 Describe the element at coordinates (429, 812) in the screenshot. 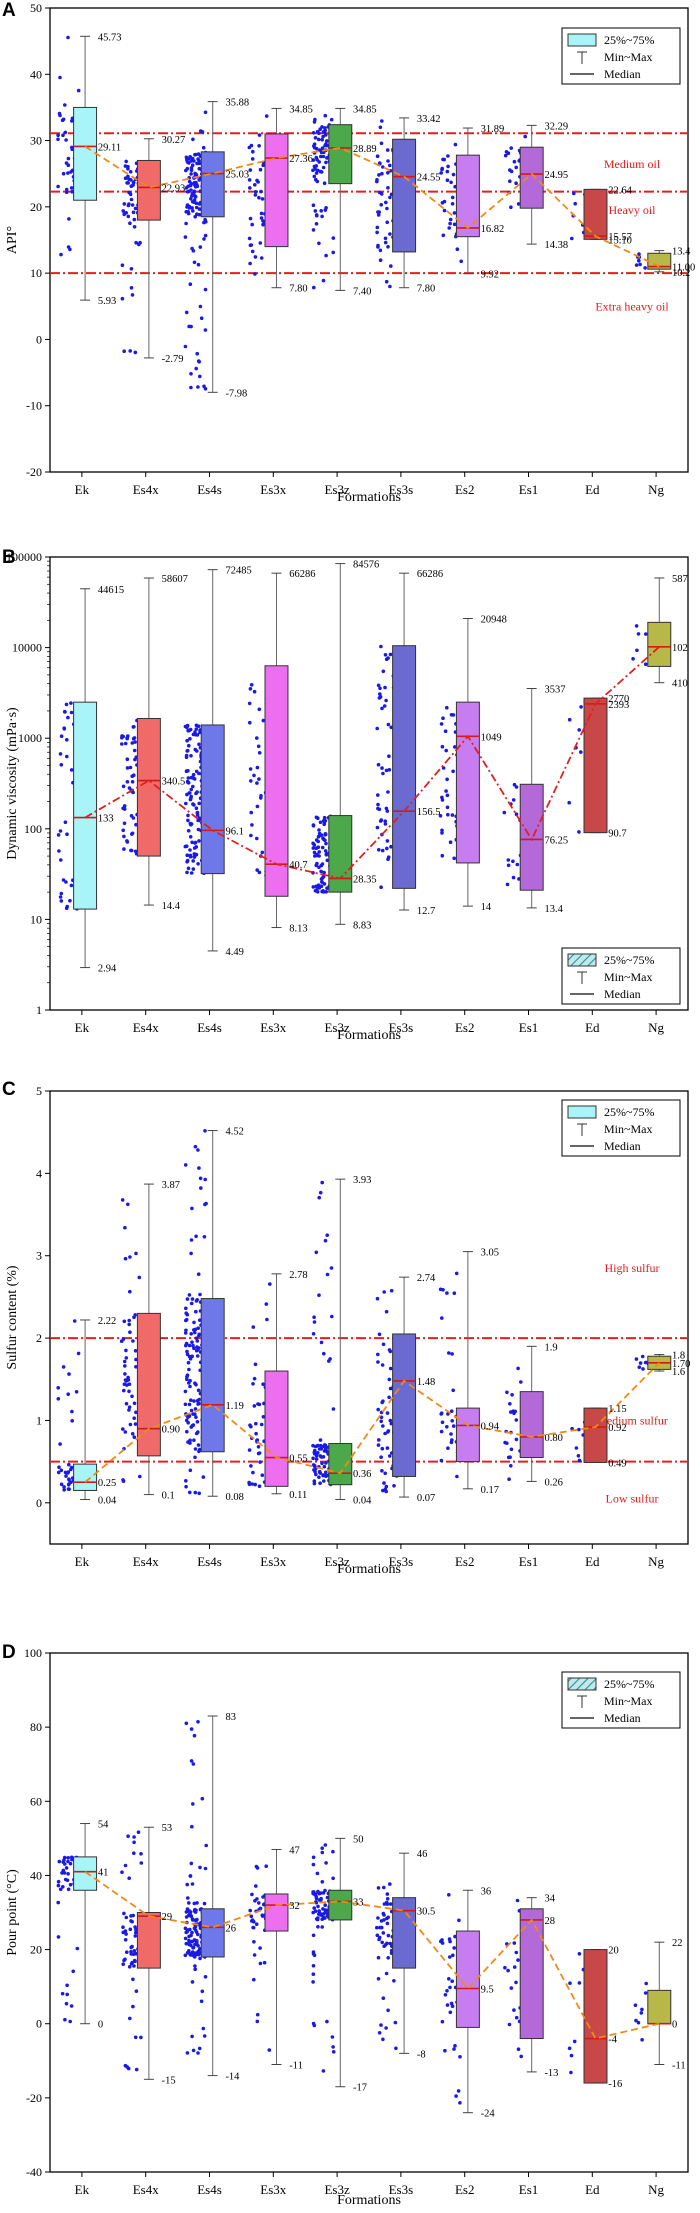

I see `value-label: 156.5` at that location.